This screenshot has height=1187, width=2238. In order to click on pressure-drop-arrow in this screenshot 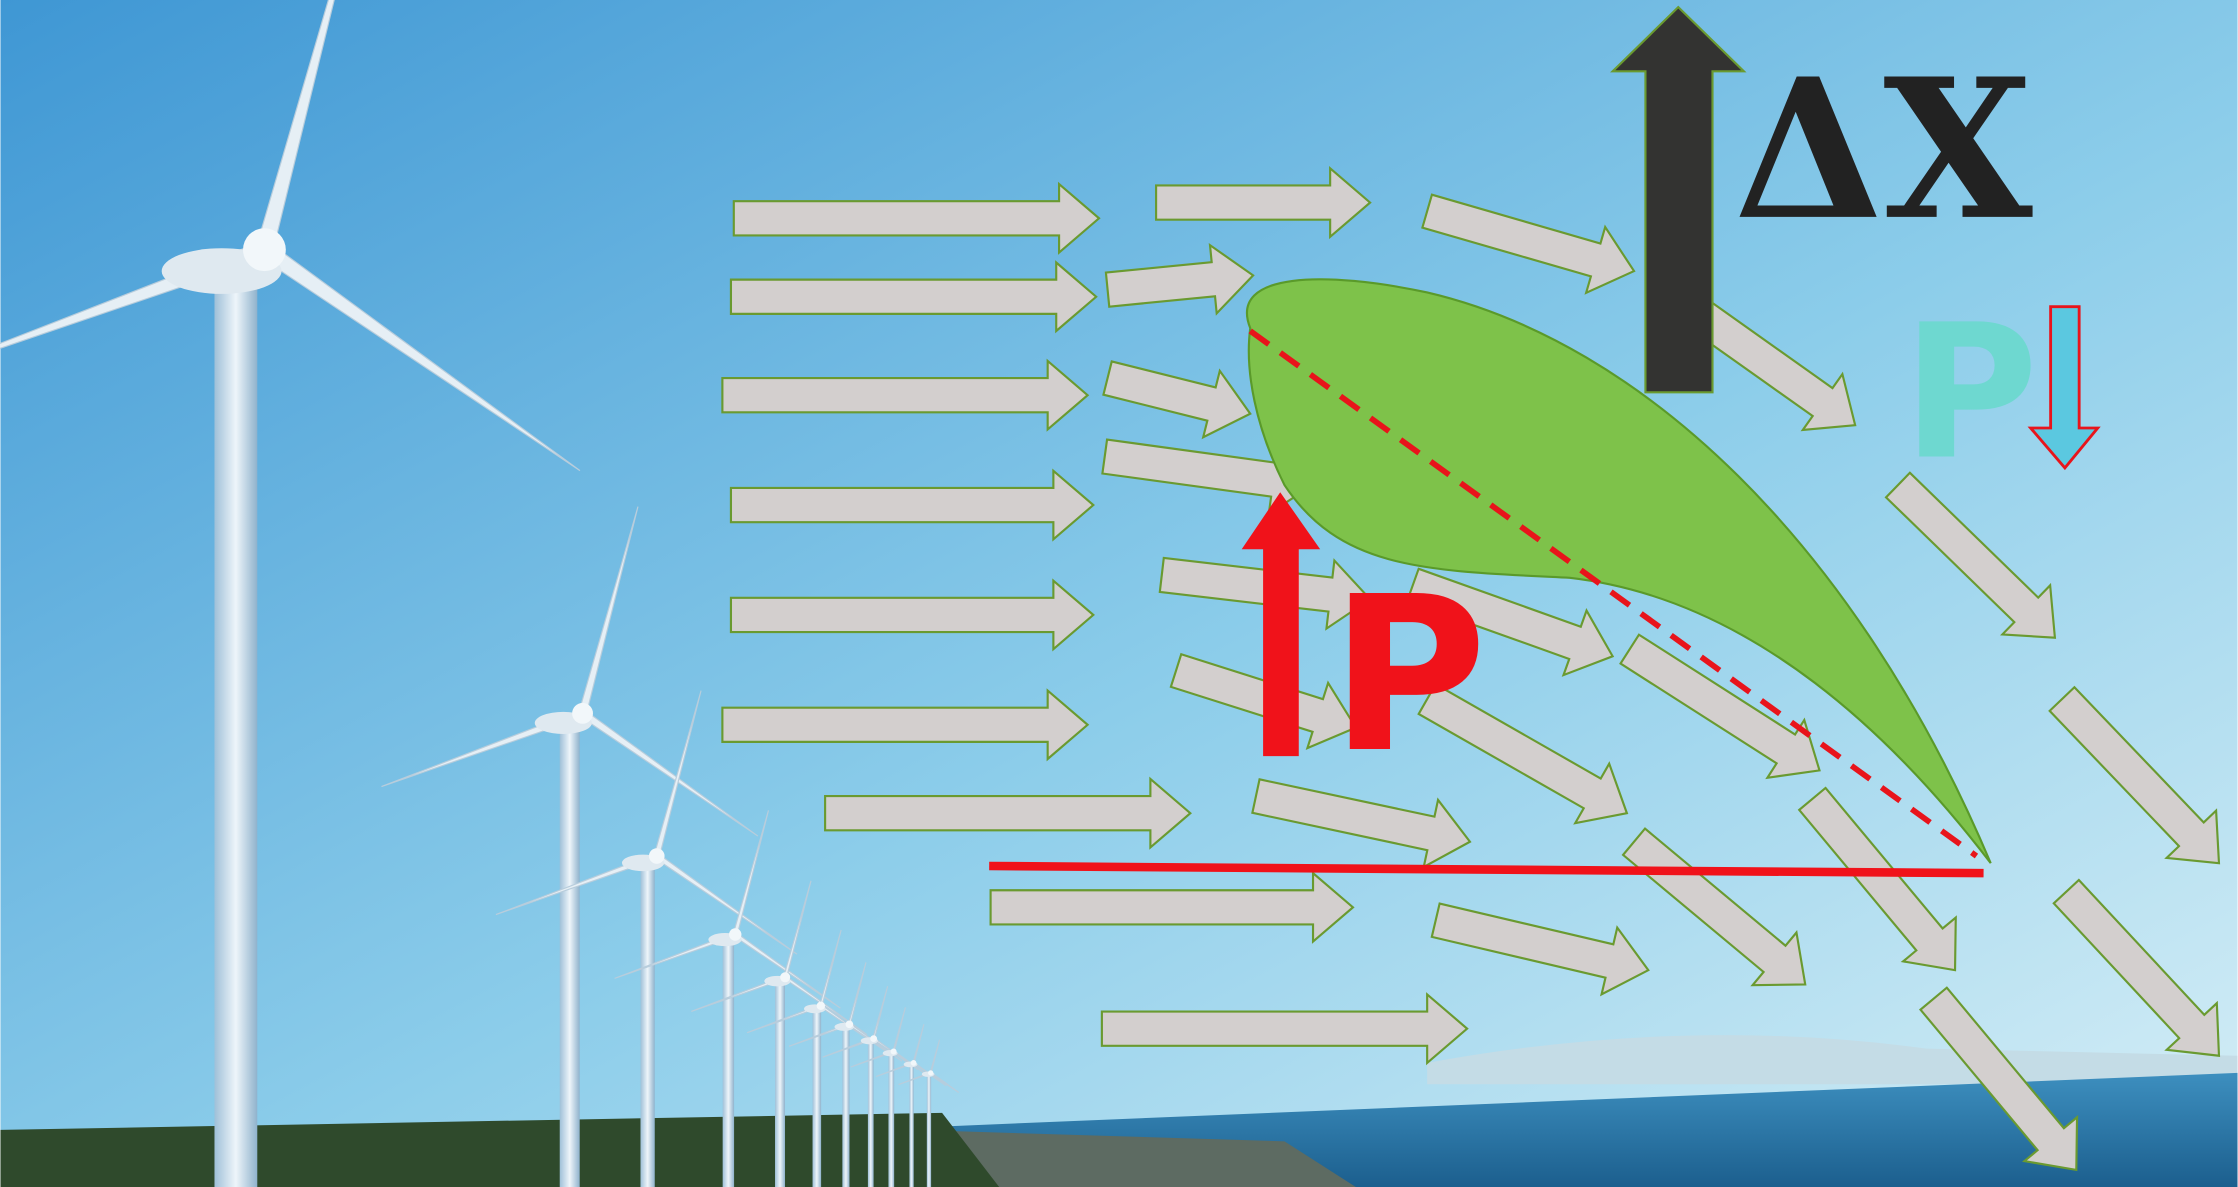, I will do `click(2064, 388)`.